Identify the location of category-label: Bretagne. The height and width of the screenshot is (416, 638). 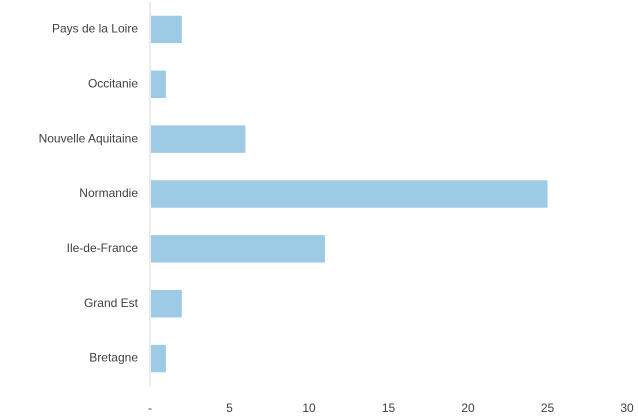
(113, 358).